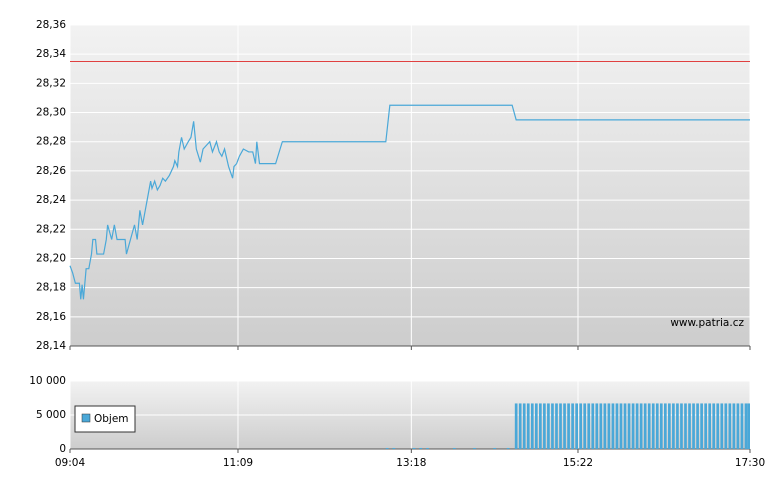 Image resolution: width=780 pixels, height=490 pixels. Describe the element at coordinates (51, 200) in the screenshot. I see `y-tick-label: 28,24` at that location.